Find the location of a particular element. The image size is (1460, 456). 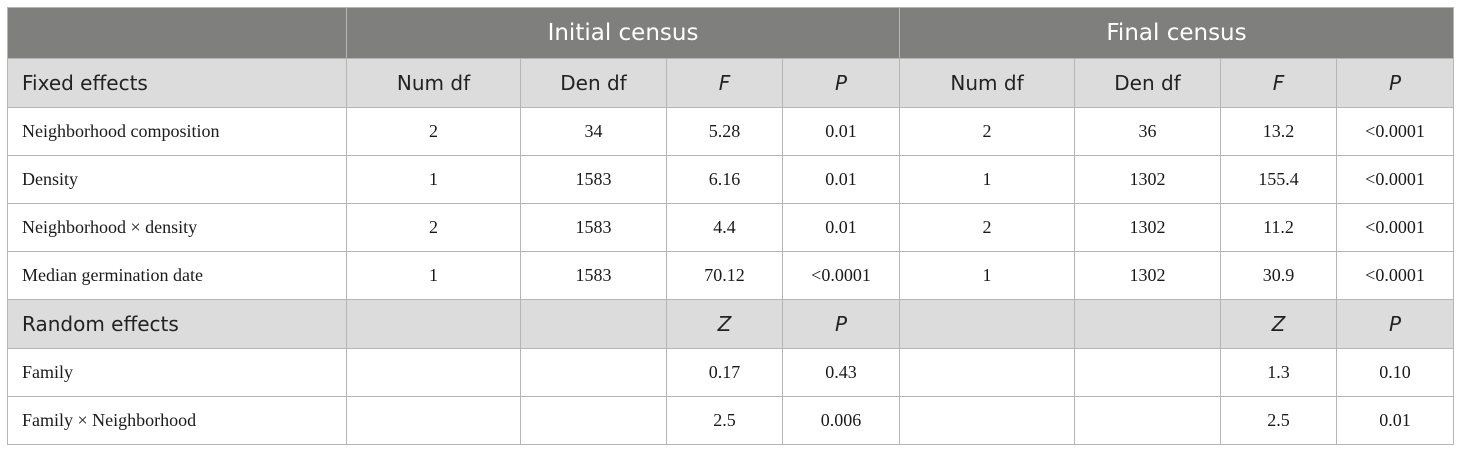

fixed-effects-title: Fixed effects is located at coordinates (177, 83).